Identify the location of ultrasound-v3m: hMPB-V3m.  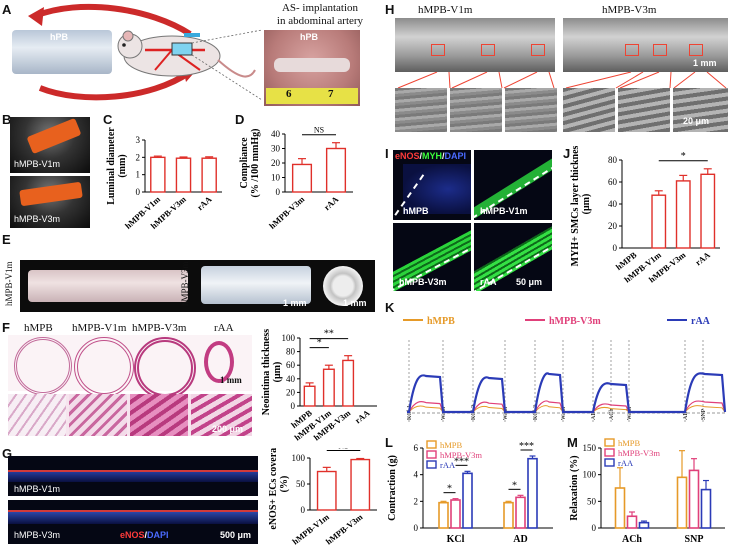
(50, 202).